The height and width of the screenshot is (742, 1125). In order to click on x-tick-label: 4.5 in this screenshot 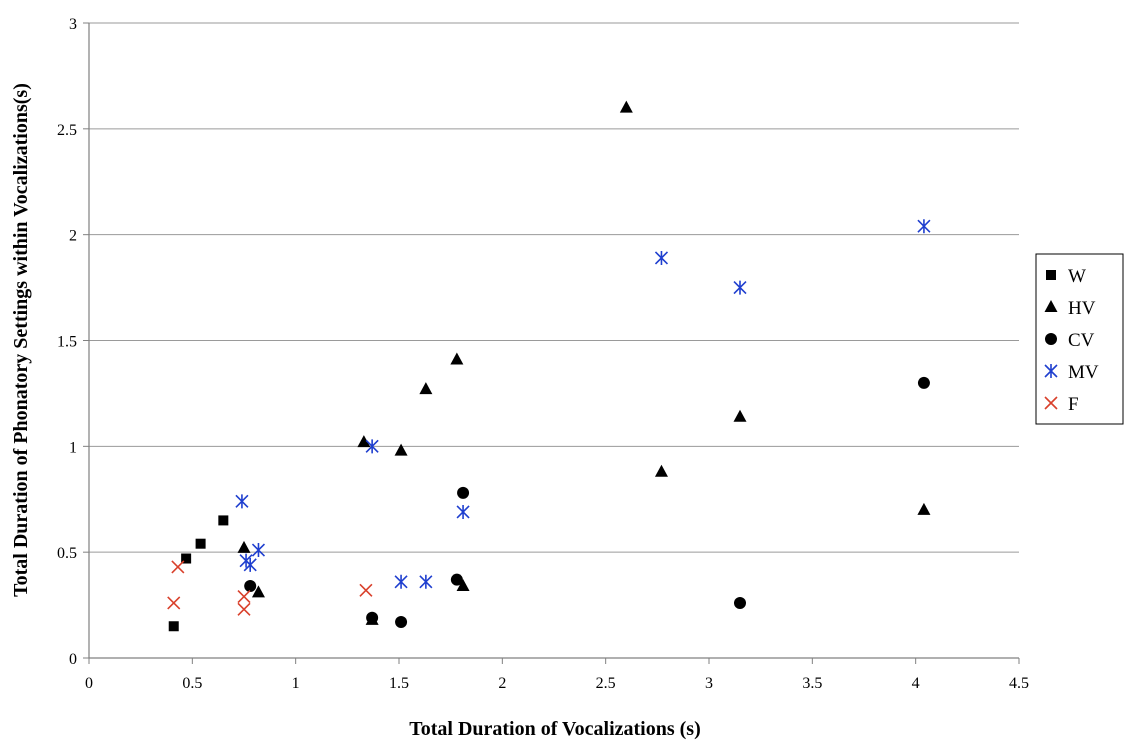, I will do `click(1019, 683)`.